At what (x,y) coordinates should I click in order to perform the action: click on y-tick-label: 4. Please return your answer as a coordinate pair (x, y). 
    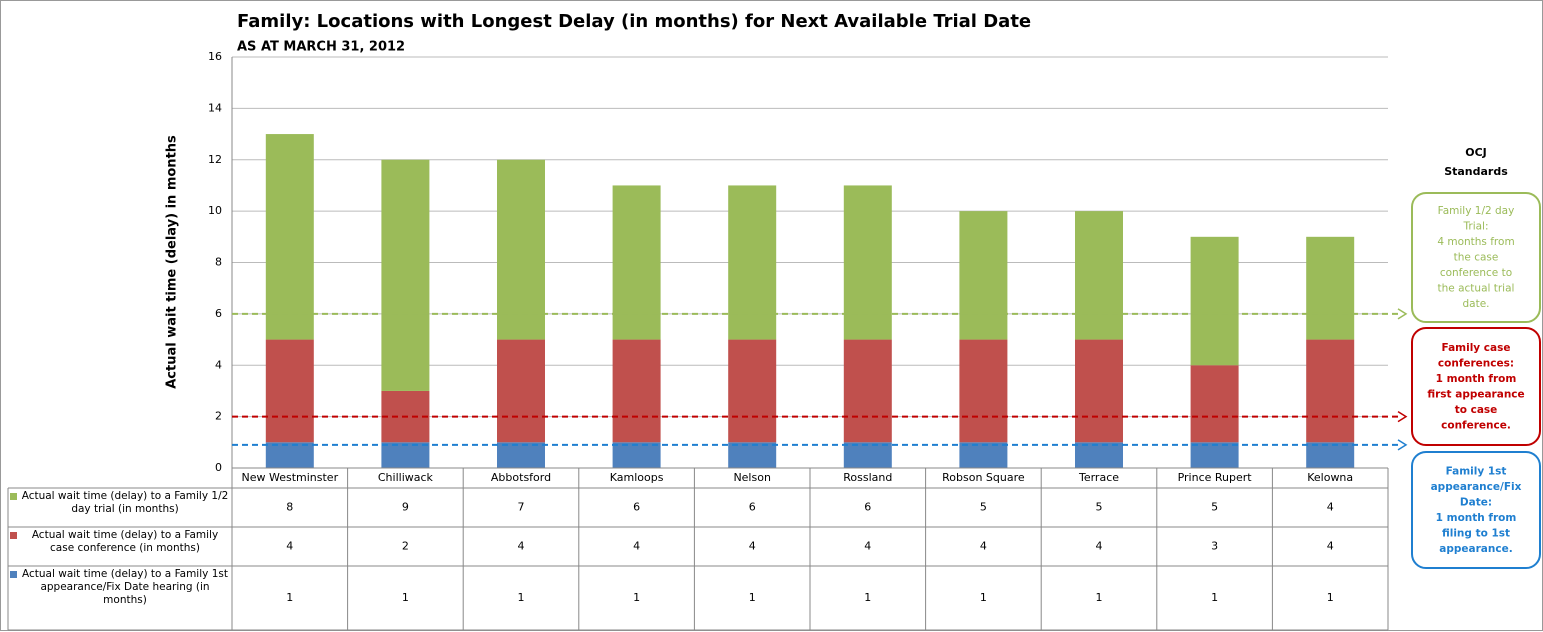
    Looking at the image, I should click on (218, 364).